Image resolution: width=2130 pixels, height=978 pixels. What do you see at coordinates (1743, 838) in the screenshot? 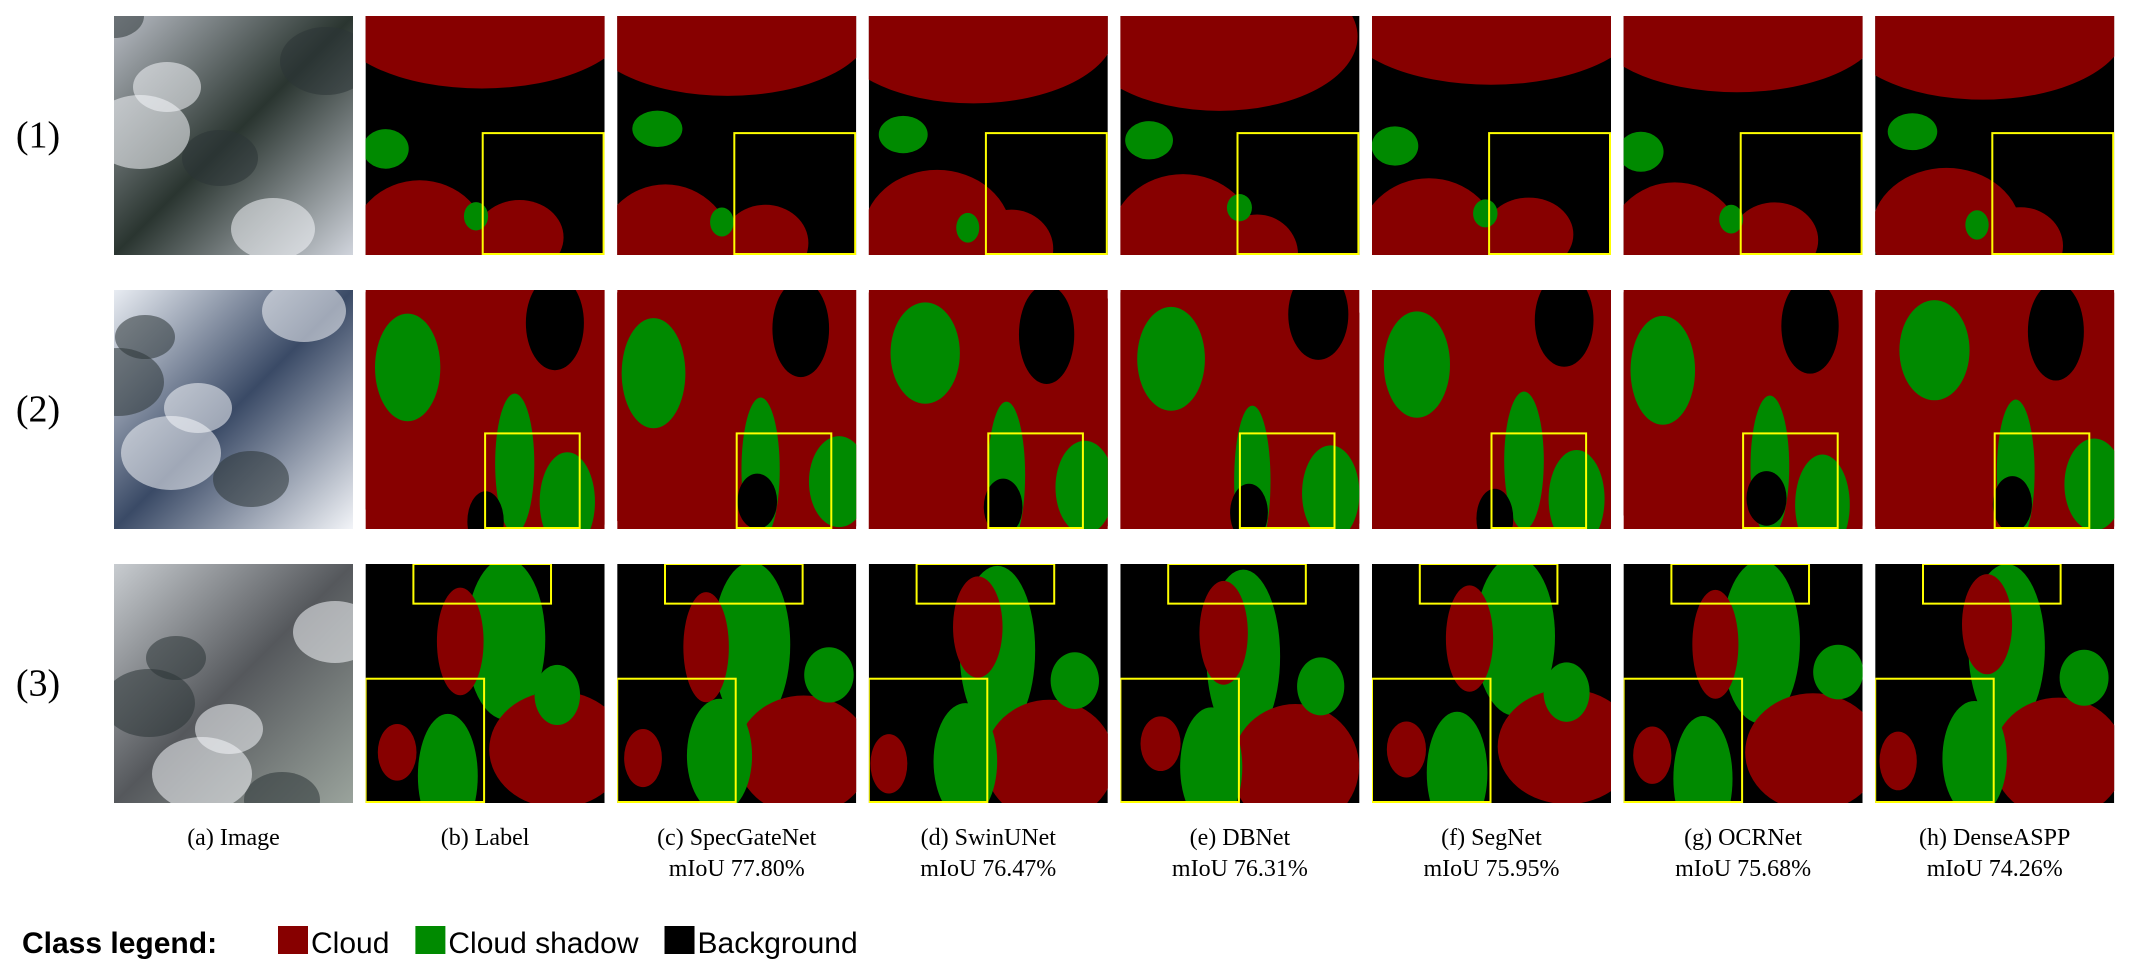
I see `column-caption: (g) OCRNet` at bounding box center [1743, 838].